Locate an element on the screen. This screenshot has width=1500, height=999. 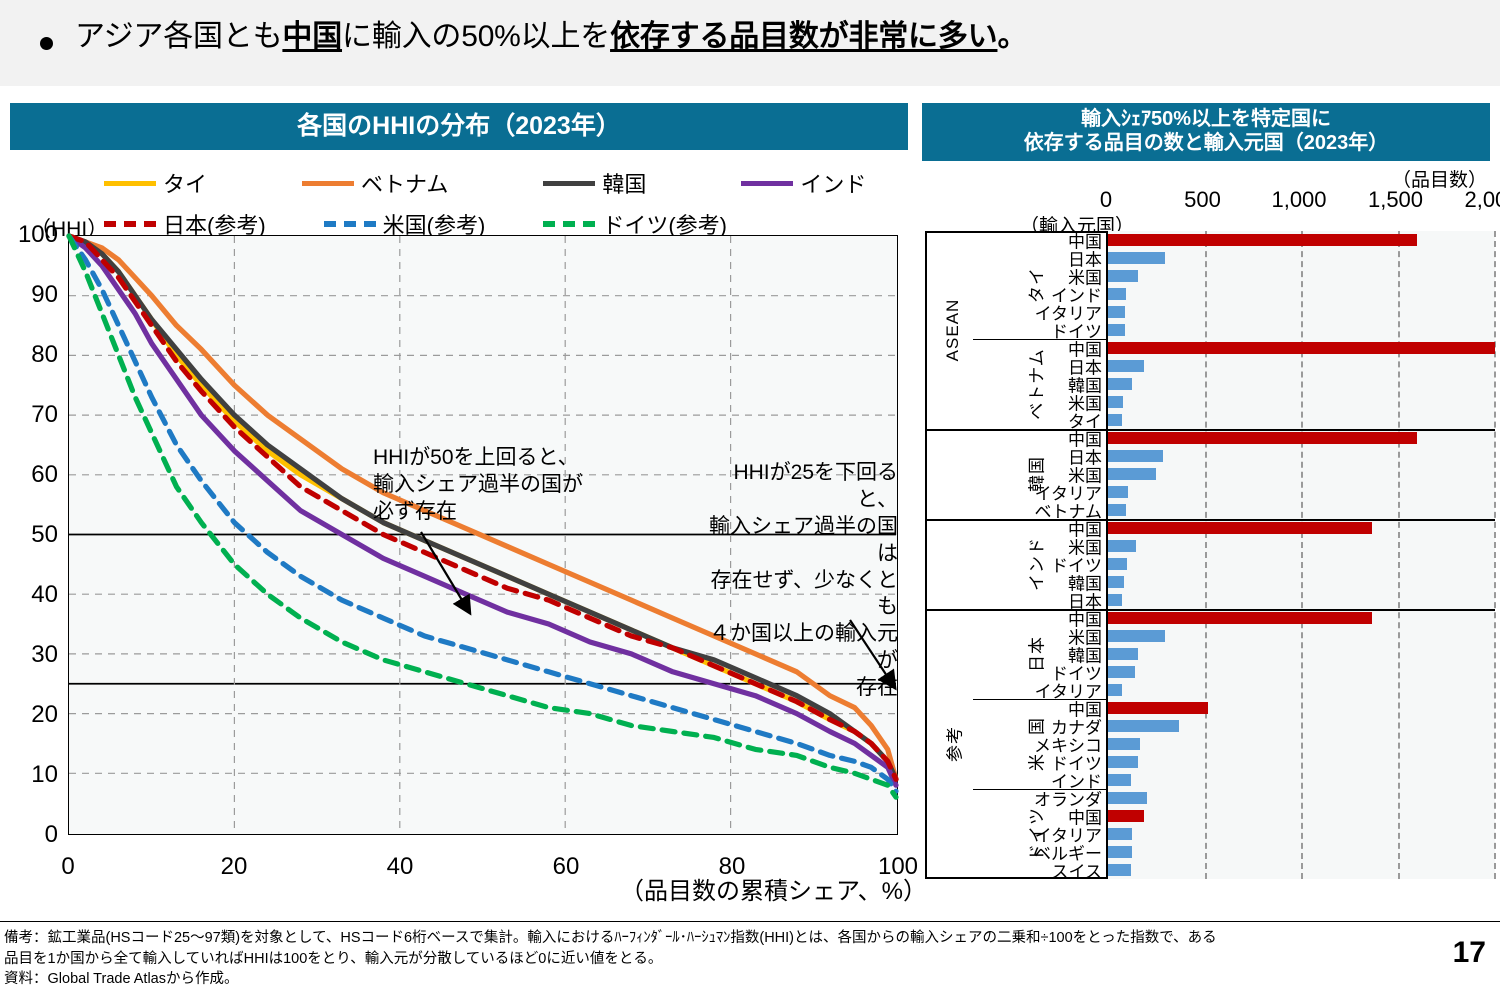
legend-item-韓国: 韓国 is located at coordinates (594, 183).